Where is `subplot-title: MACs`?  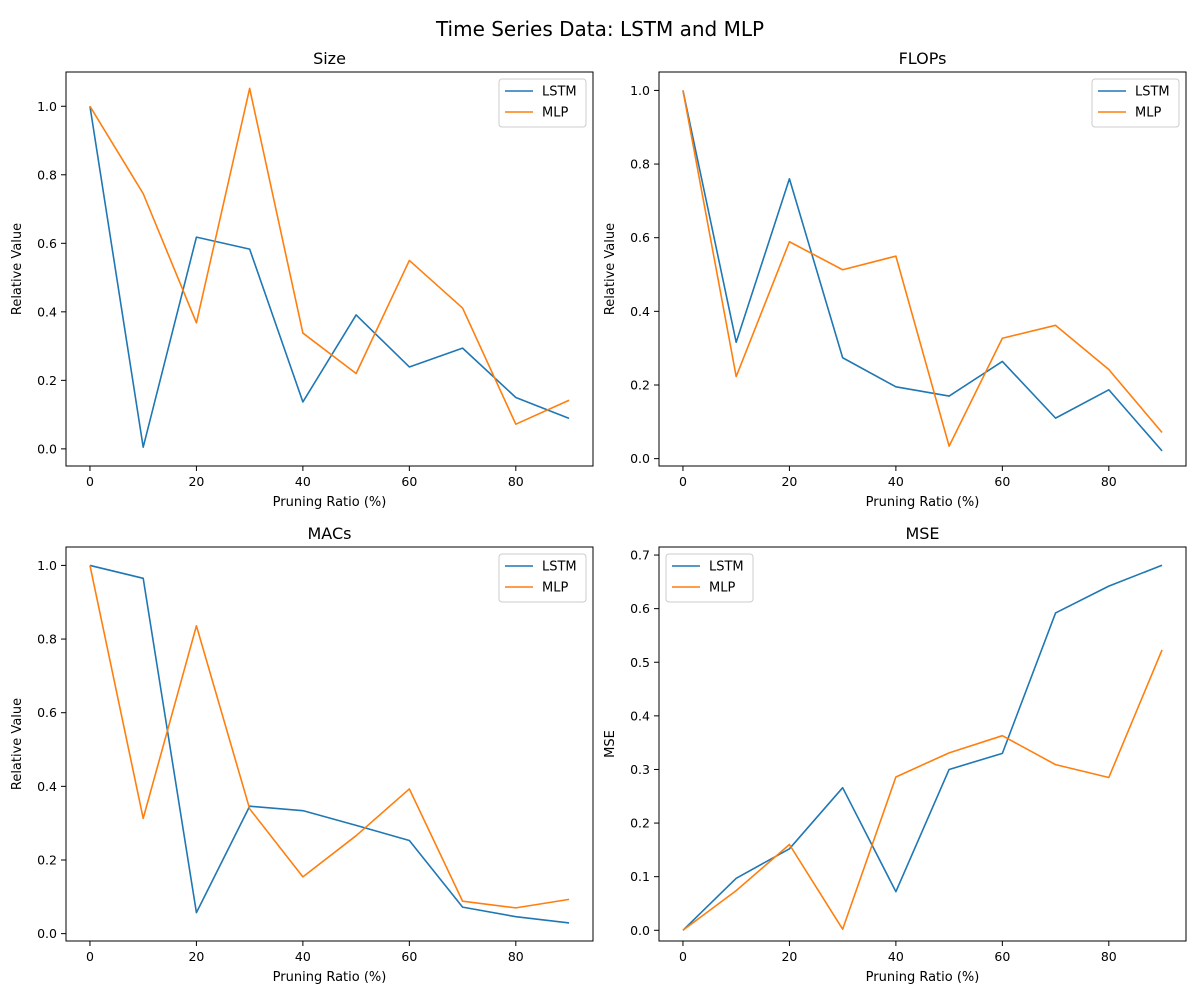
subplot-title: MACs is located at coordinates (330, 533).